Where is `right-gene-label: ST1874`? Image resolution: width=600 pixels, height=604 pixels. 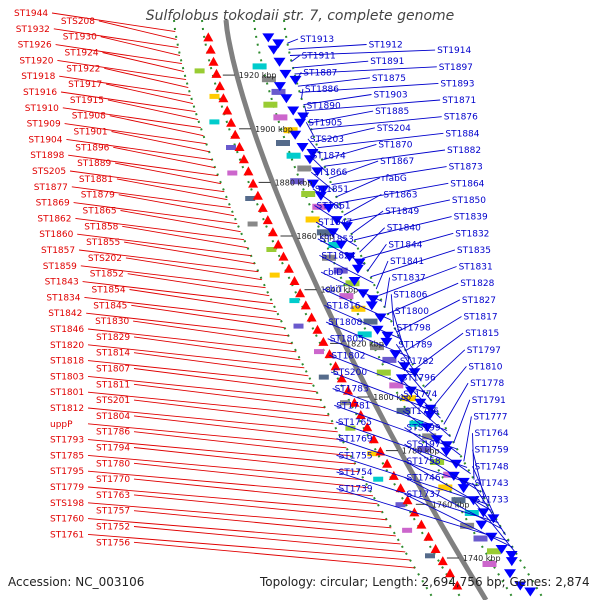 right-gene-label: ST1874 is located at coordinates (329, 157).